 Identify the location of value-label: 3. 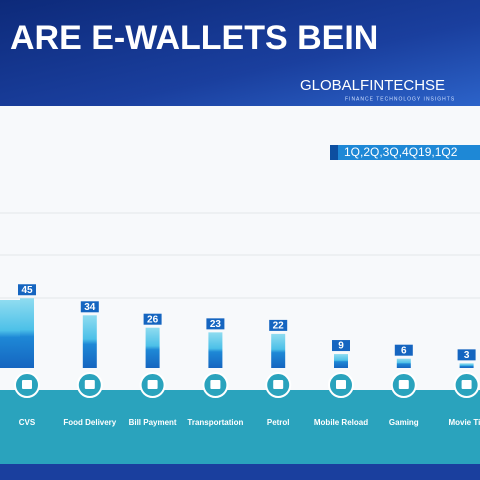
(467, 355).